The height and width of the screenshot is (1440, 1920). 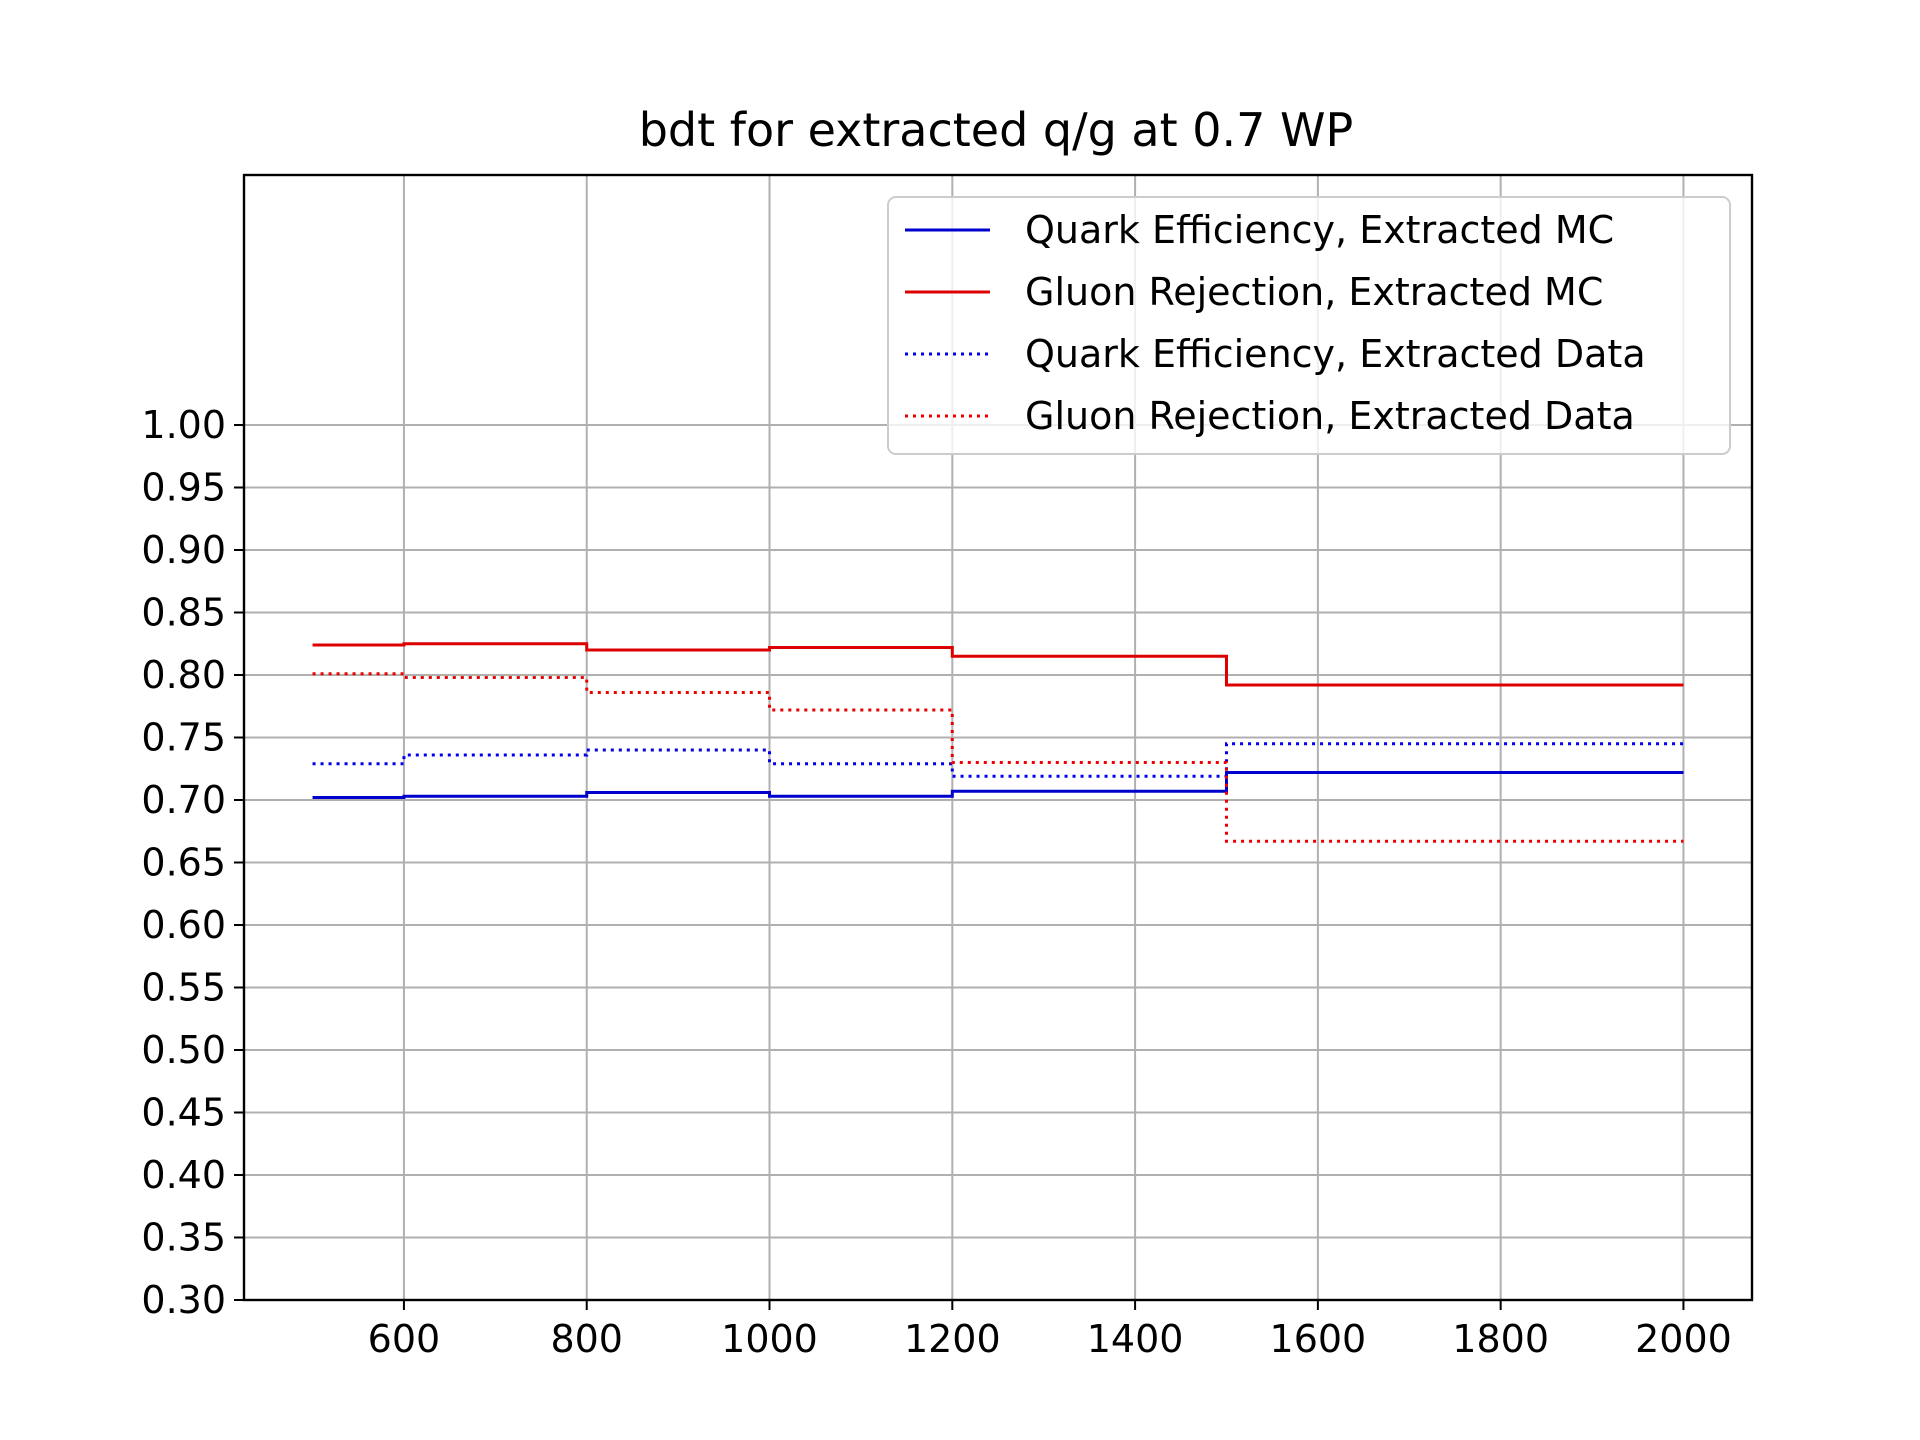 I want to click on legend-entry-label: Quark Efficiency, Extracted Data, so click(x=1335, y=354).